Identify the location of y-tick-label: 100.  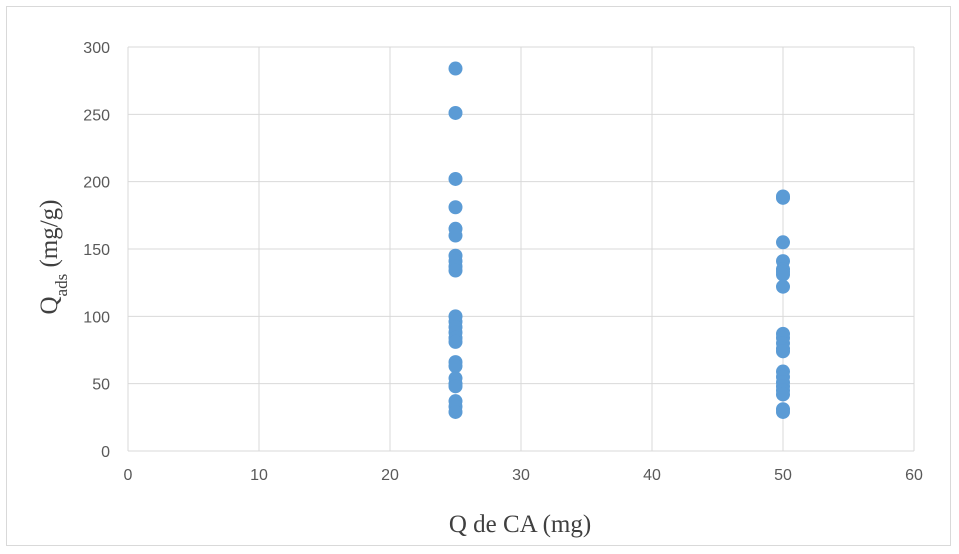
(96, 317).